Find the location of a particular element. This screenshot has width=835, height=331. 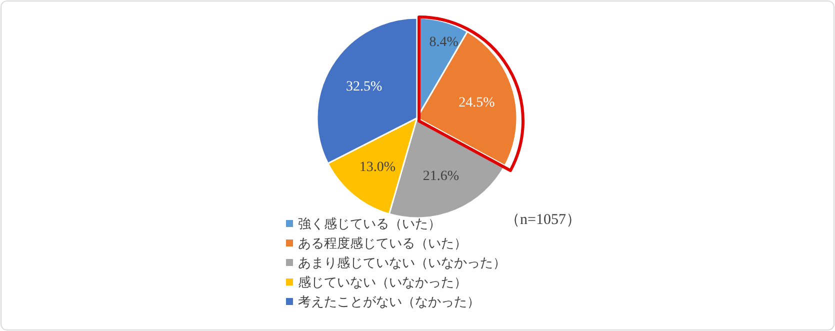

data-label: 24.5% is located at coordinates (477, 102).